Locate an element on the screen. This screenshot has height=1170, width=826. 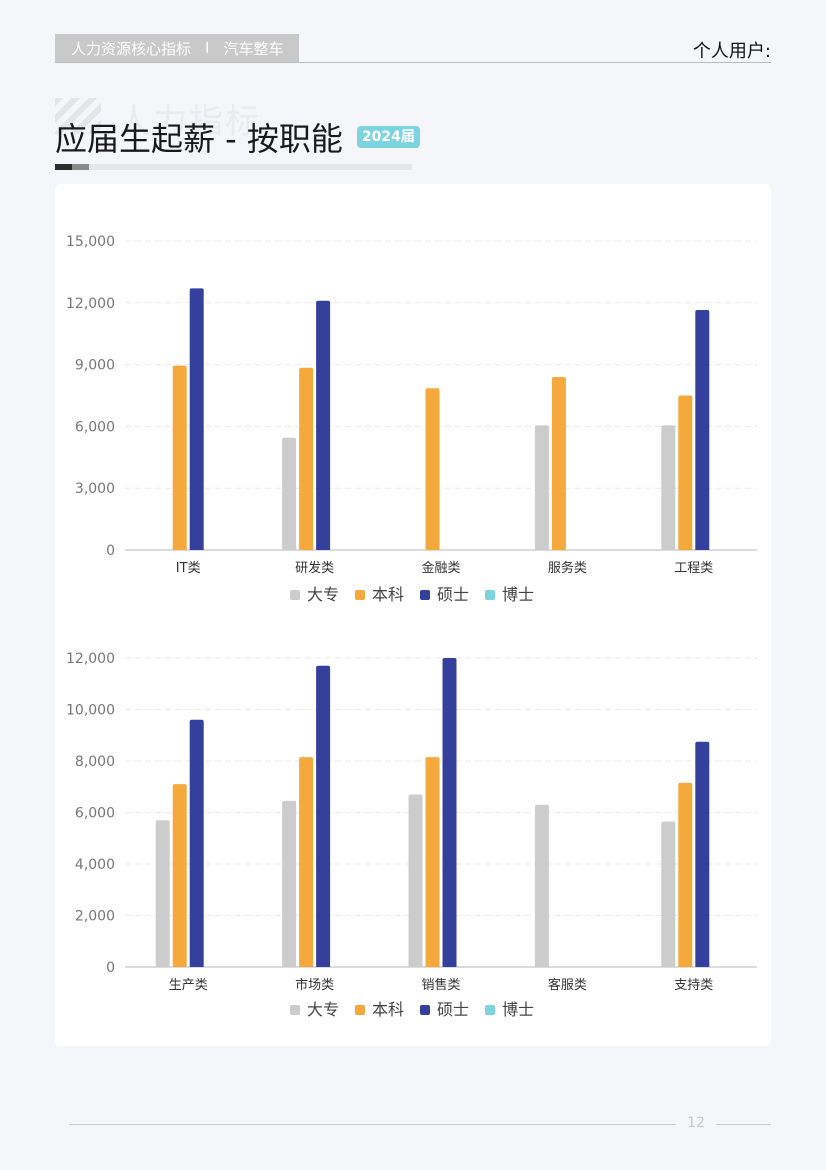
report-name: 人力资源核心指标 is located at coordinates (131, 48).